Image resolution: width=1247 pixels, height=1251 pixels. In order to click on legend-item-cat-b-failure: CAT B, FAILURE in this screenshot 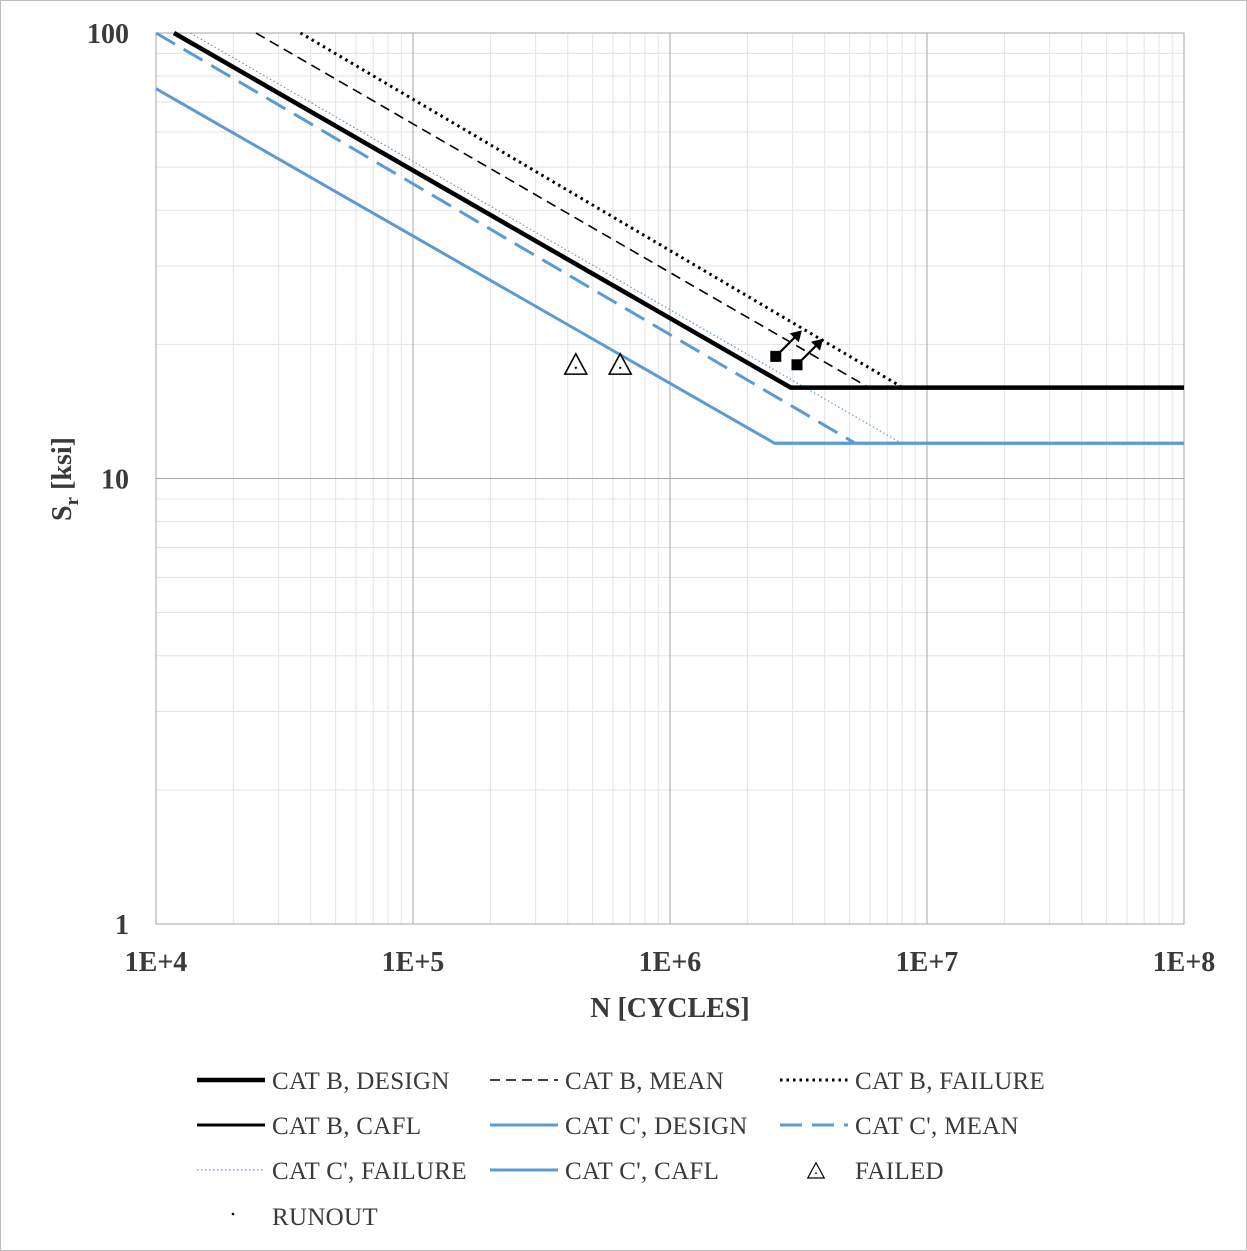, I will do `click(912, 1081)`.